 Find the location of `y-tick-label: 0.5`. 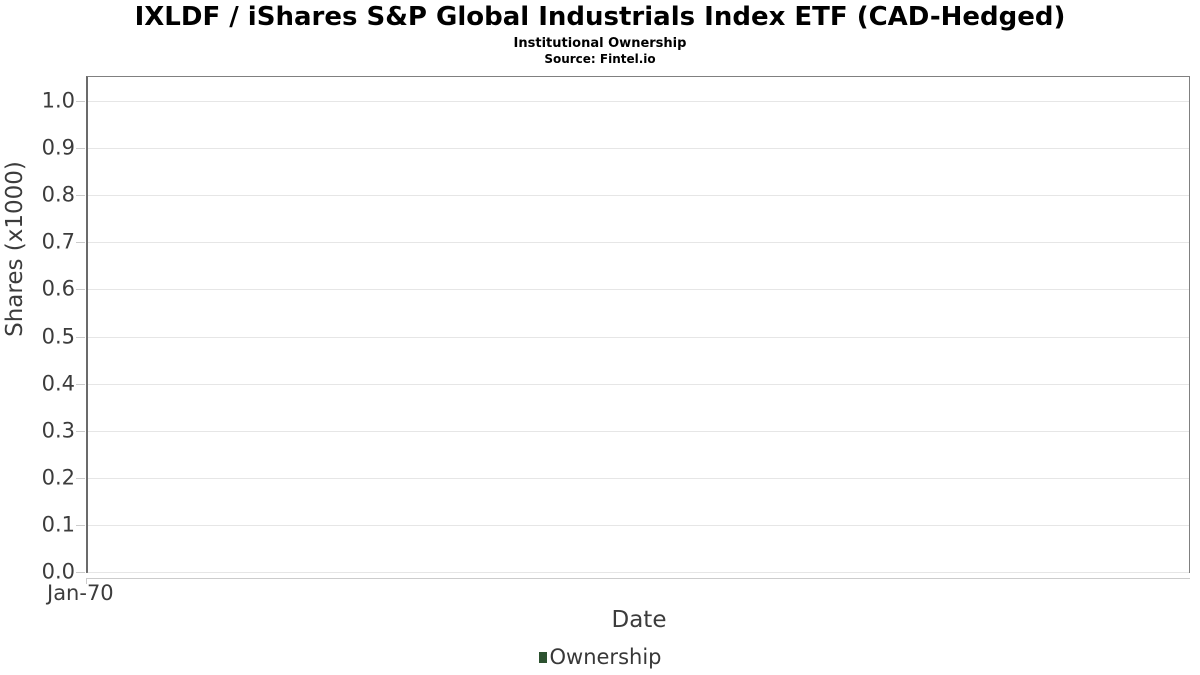

y-tick-label: 0.5 is located at coordinates (58, 336).